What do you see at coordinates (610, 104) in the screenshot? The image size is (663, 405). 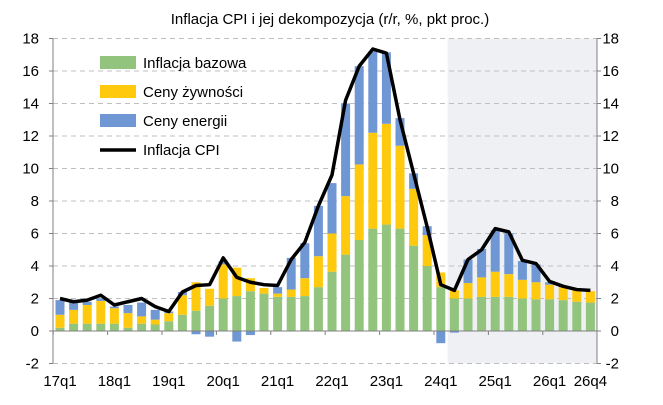 I see `y-tick-label-right: 14` at bounding box center [610, 104].